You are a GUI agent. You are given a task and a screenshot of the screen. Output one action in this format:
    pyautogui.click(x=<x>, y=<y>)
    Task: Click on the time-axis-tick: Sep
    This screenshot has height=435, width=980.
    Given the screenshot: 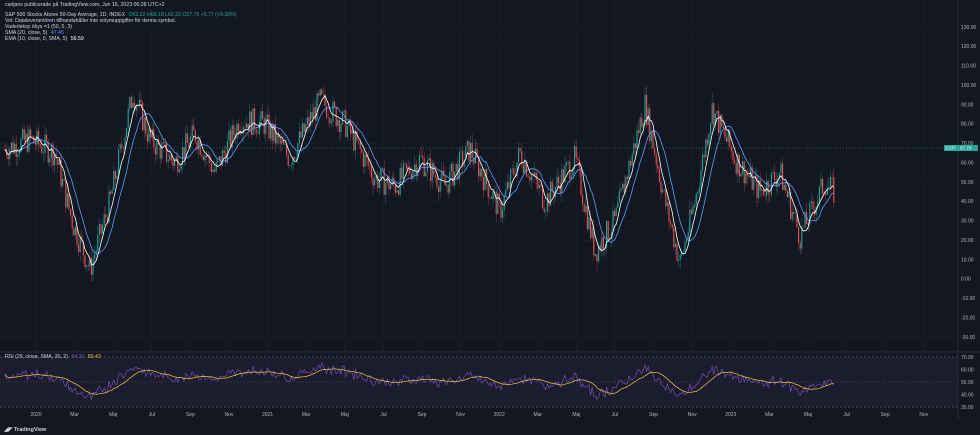 What is the action you would take?
    pyautogui.click(x=422, y=415)
    